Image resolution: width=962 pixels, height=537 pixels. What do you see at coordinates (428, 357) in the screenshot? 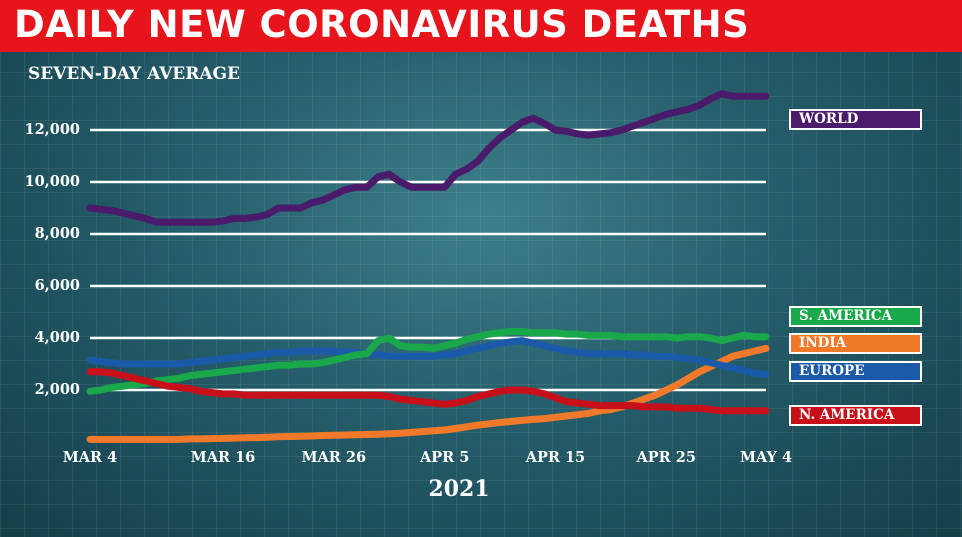
I see `europe-line` at bounding box center [428, 357].